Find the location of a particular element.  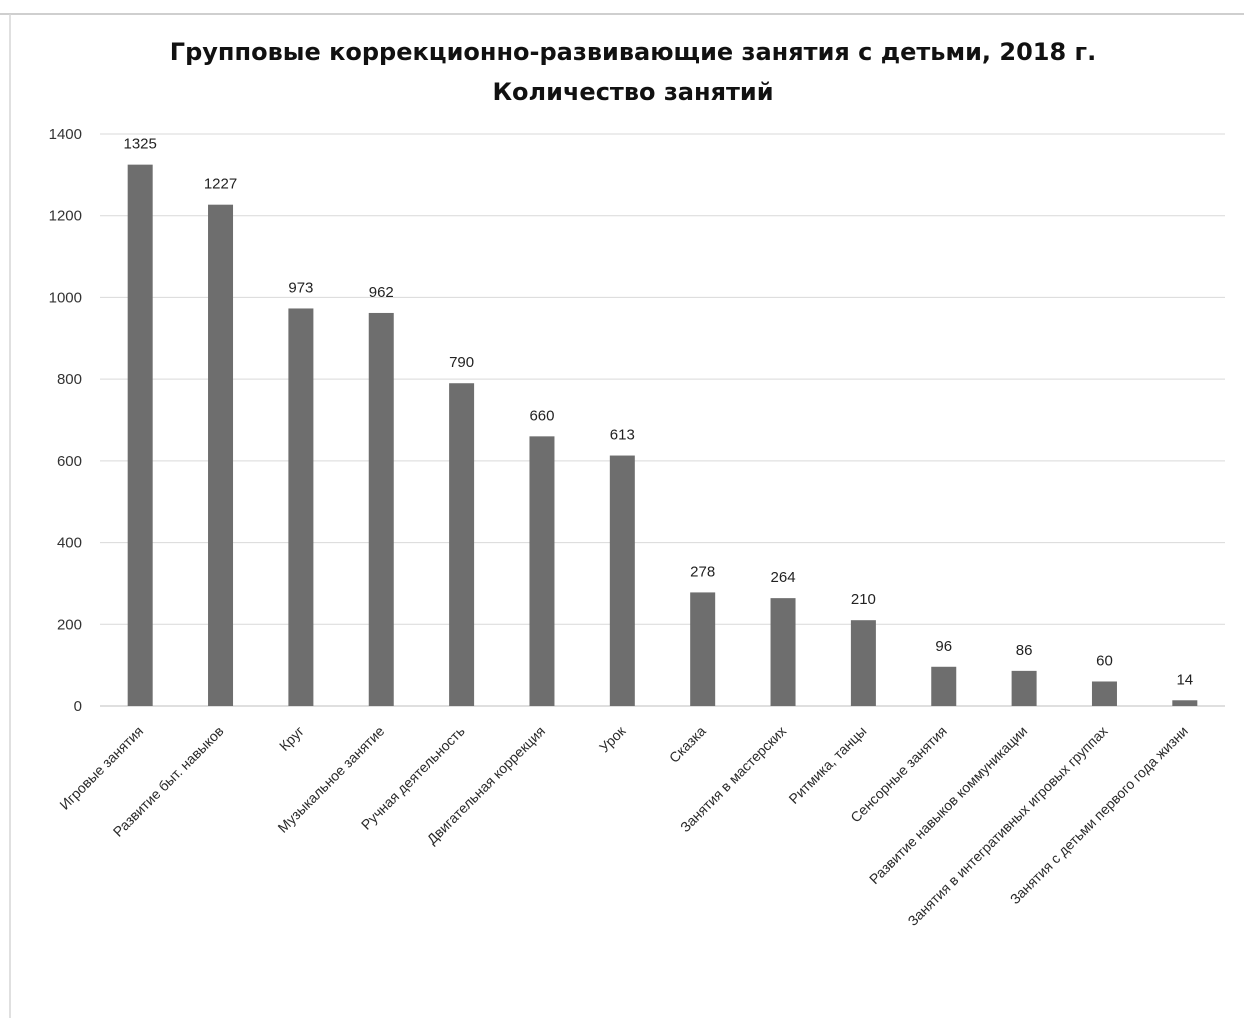

data-label: 613 is located at coordinates (622, 435).